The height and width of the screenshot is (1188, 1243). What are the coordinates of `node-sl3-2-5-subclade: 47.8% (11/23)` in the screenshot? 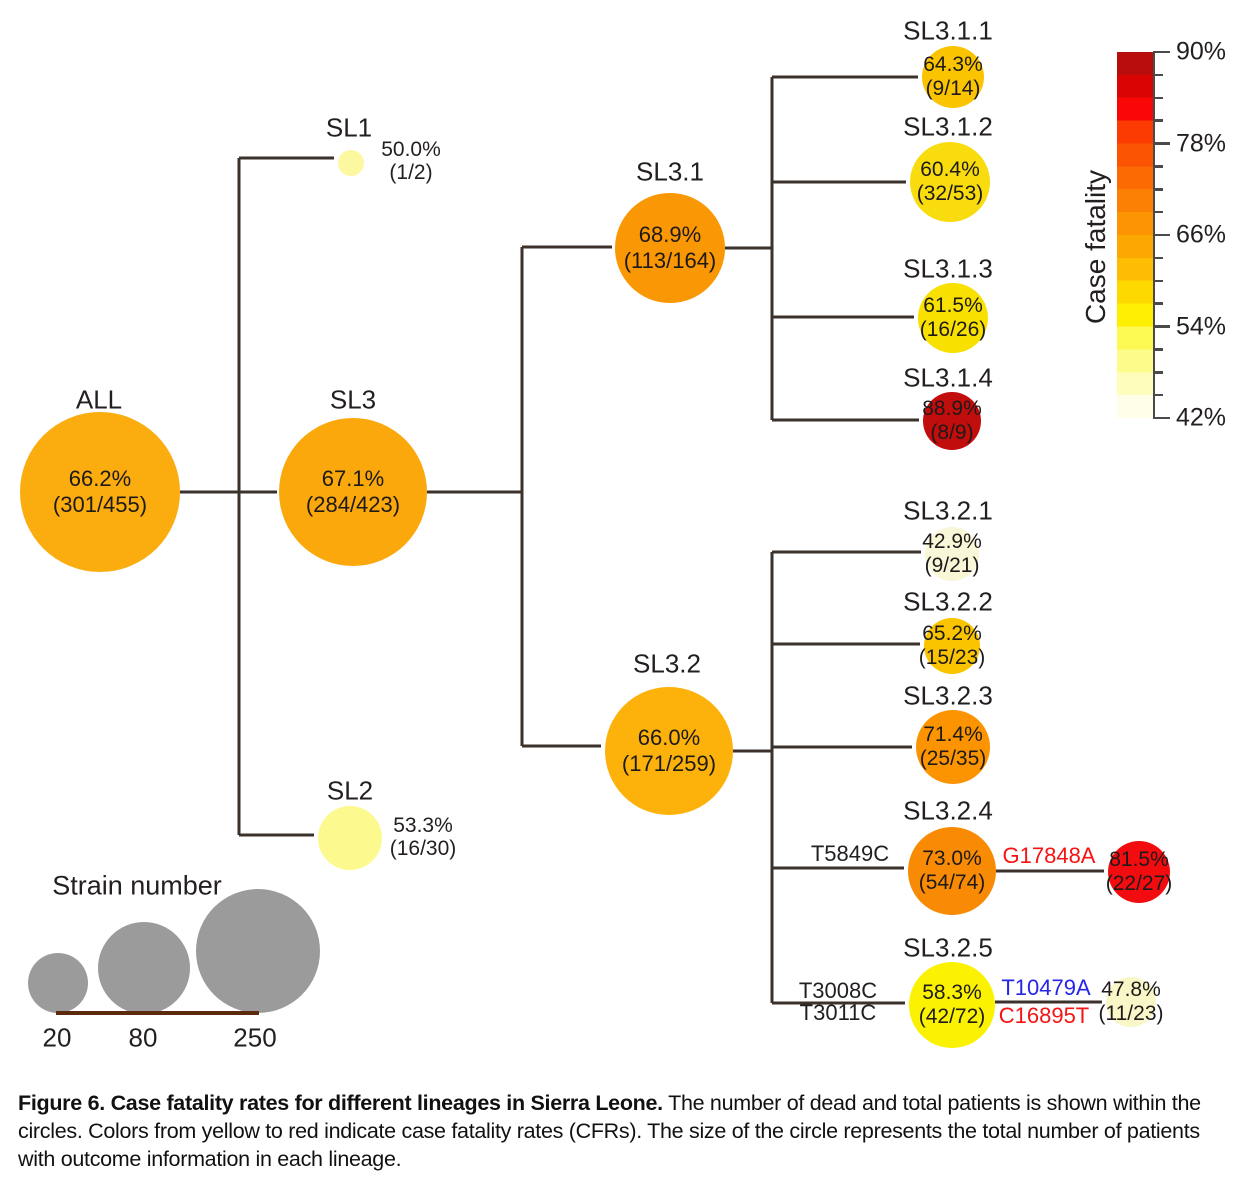 It's located at (1131, 1002).